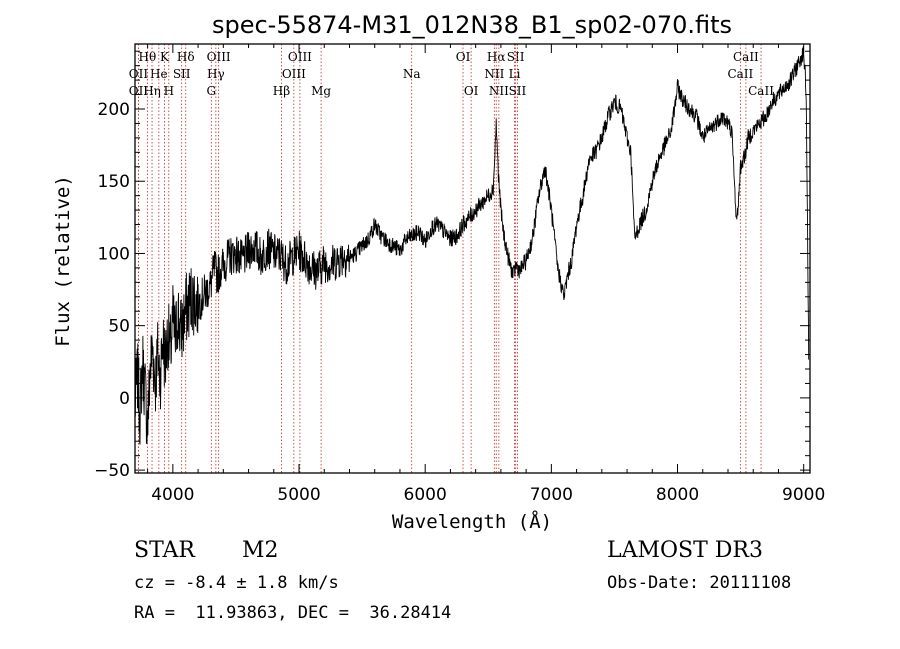 The image size is (900, 649). What do you see at coordinates (164, 550) in the screenshot?
I see `object-class: STAR` at bounding box center [164, 550].